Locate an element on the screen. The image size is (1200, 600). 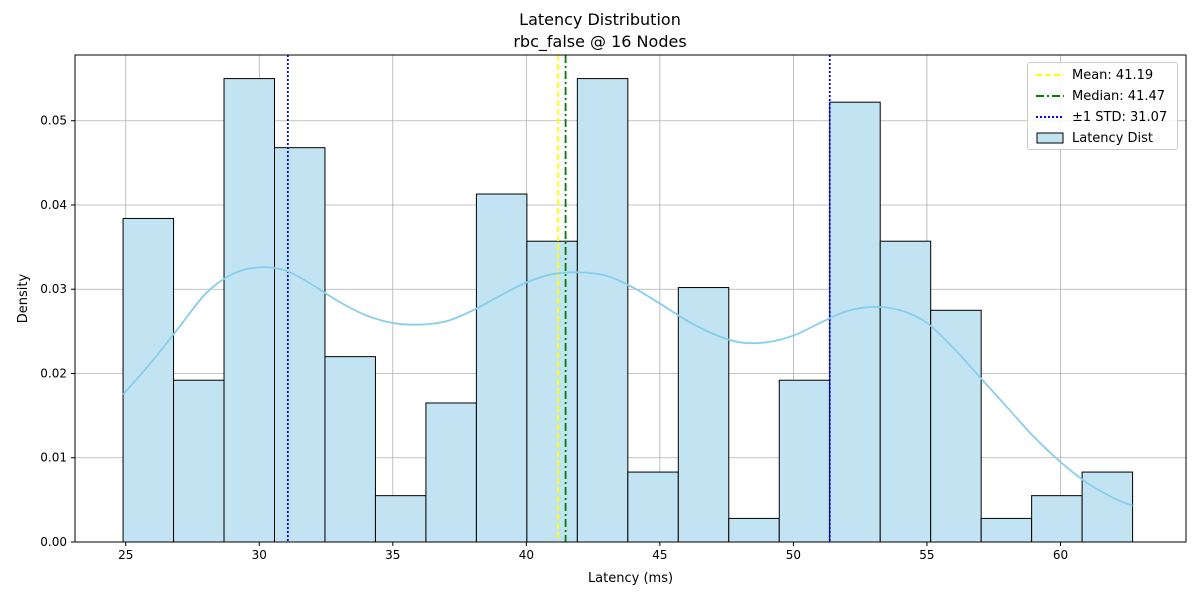
x-tick-label: 40 is located at coordinates (526, 555).